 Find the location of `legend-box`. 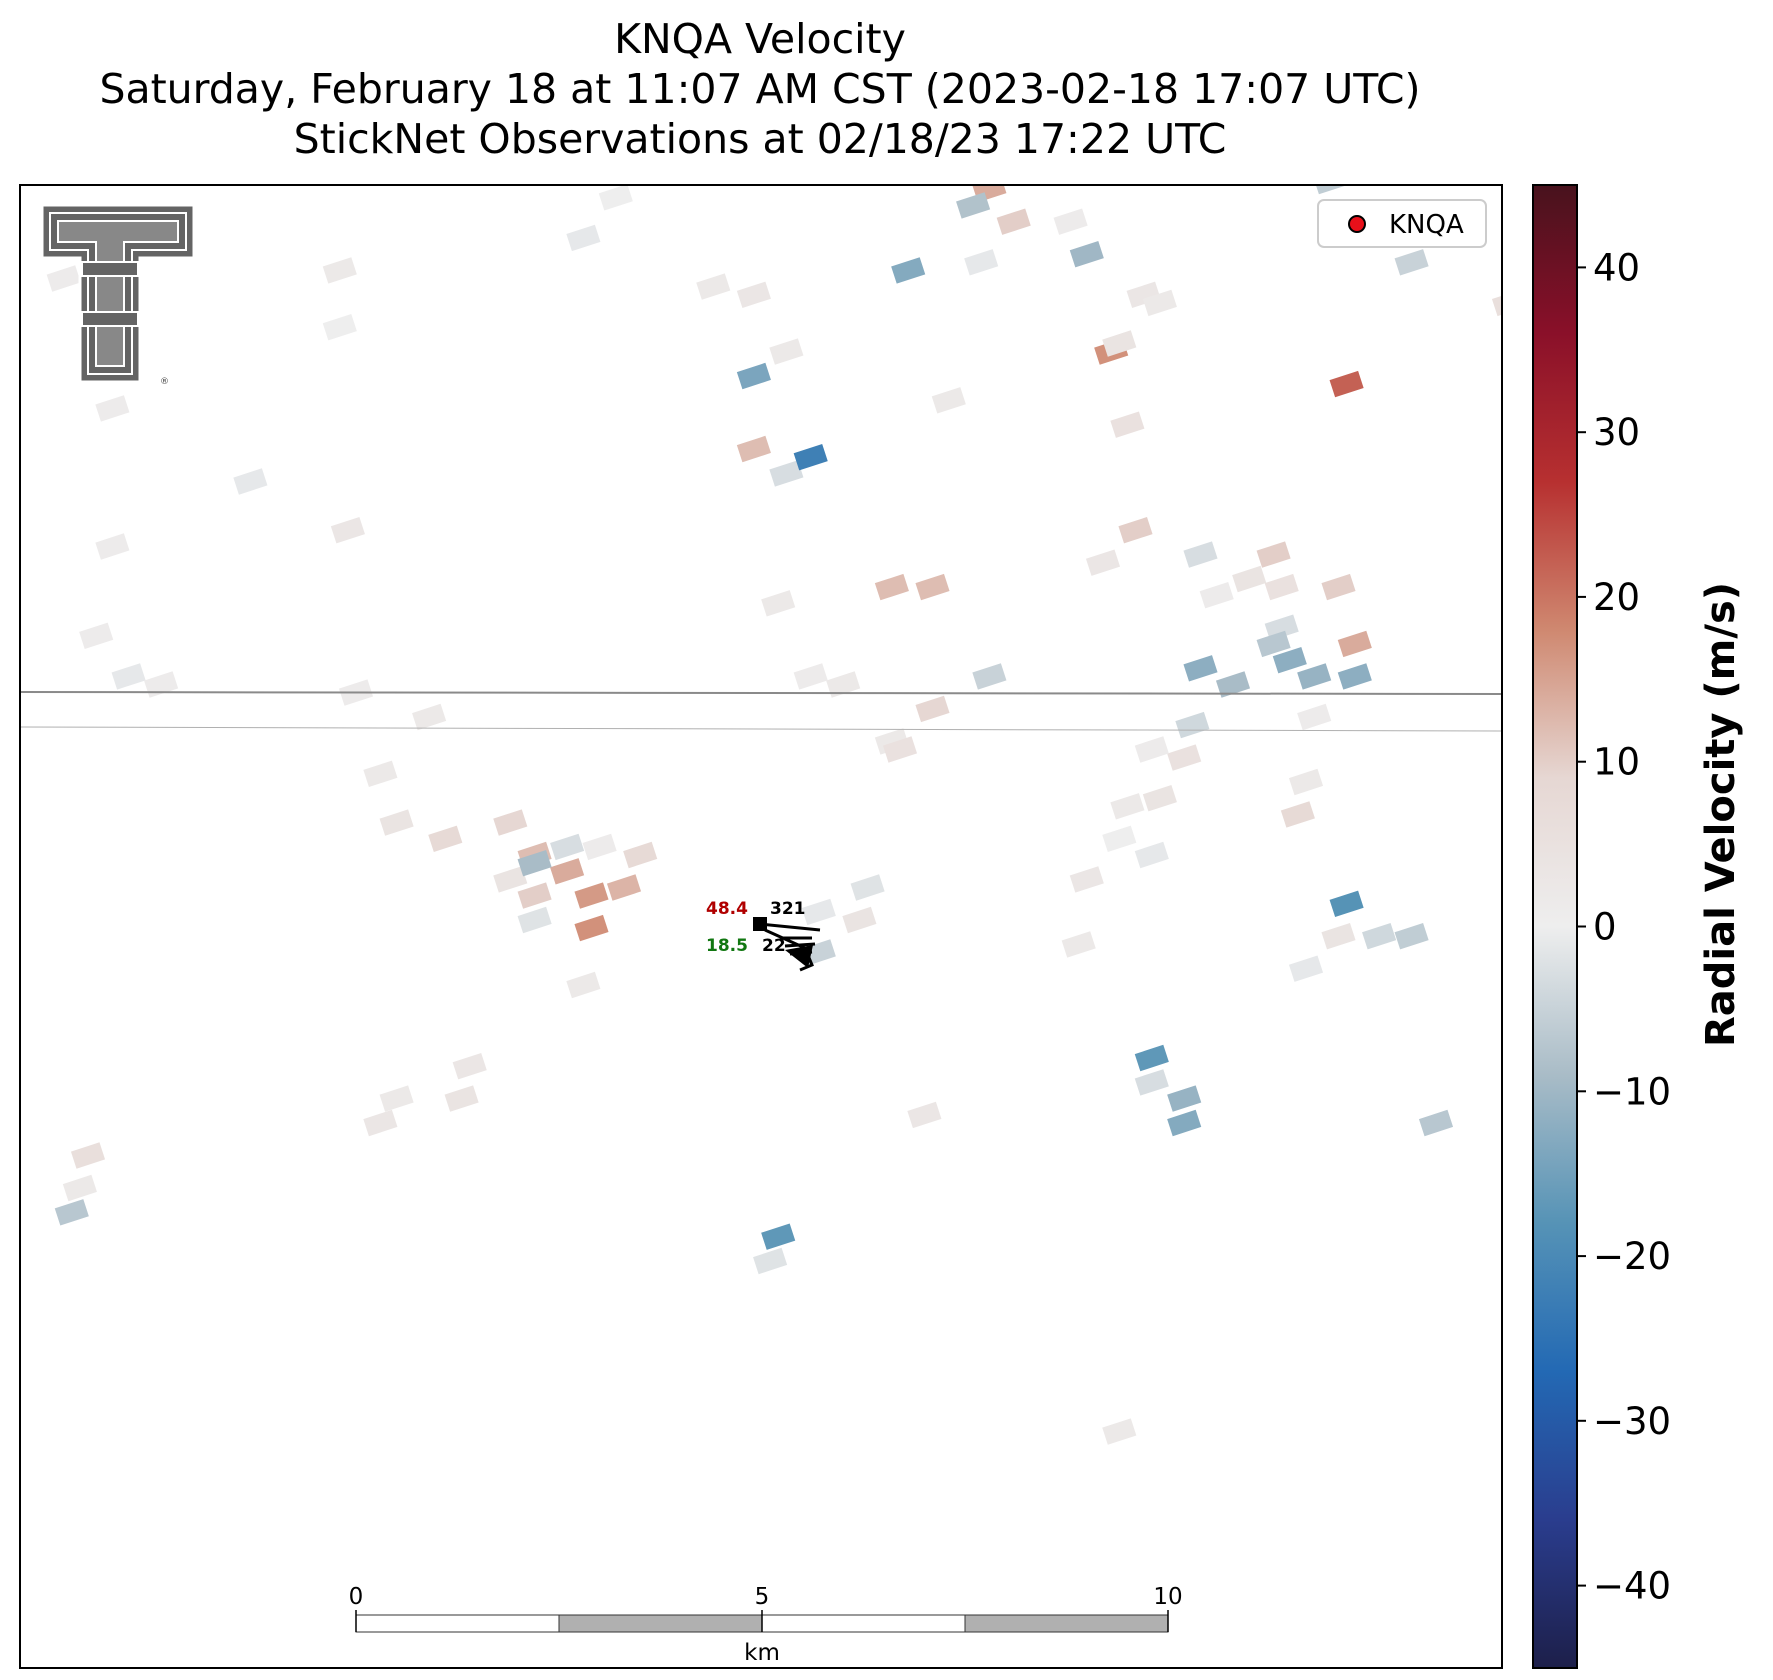

legend-box is located at coordinates (1402, 223).